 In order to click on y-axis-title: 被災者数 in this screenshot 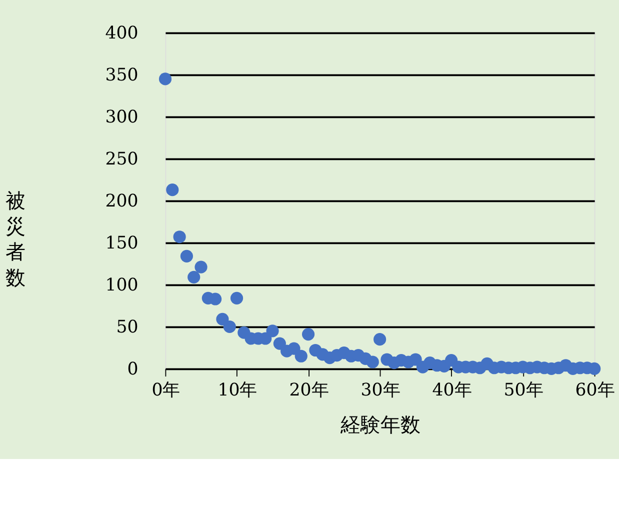, I will do `click(16, 239)`.